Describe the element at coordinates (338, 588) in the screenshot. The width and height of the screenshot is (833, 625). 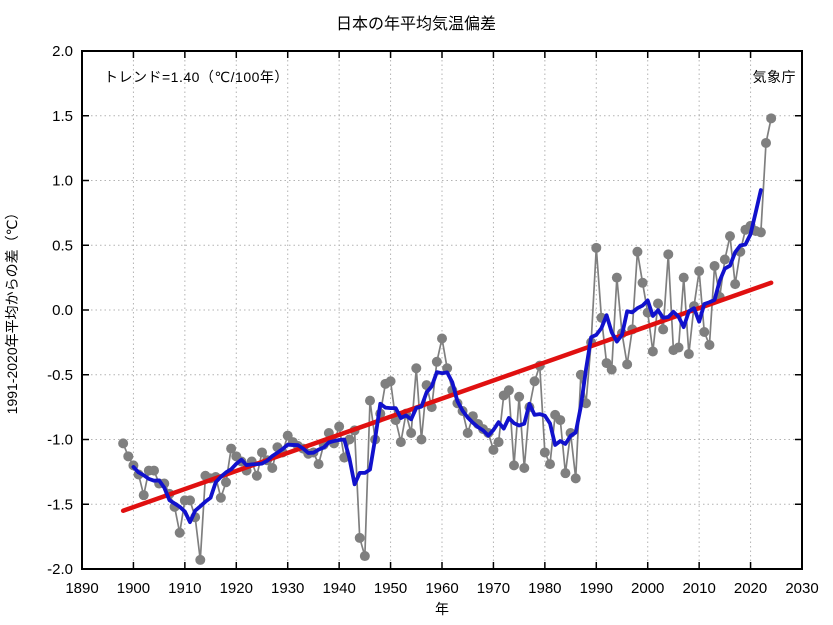
I see `x-tick-label: 1940` at that location.